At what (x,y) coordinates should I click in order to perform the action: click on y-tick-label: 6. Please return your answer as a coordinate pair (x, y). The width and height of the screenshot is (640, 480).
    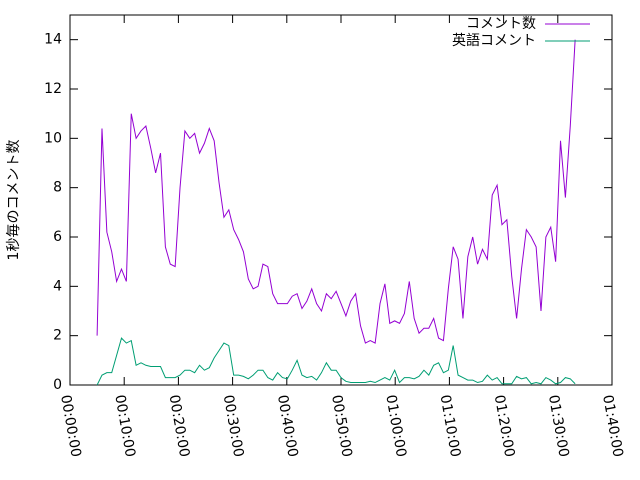
    Looking at the image, I should click on (57, 237).